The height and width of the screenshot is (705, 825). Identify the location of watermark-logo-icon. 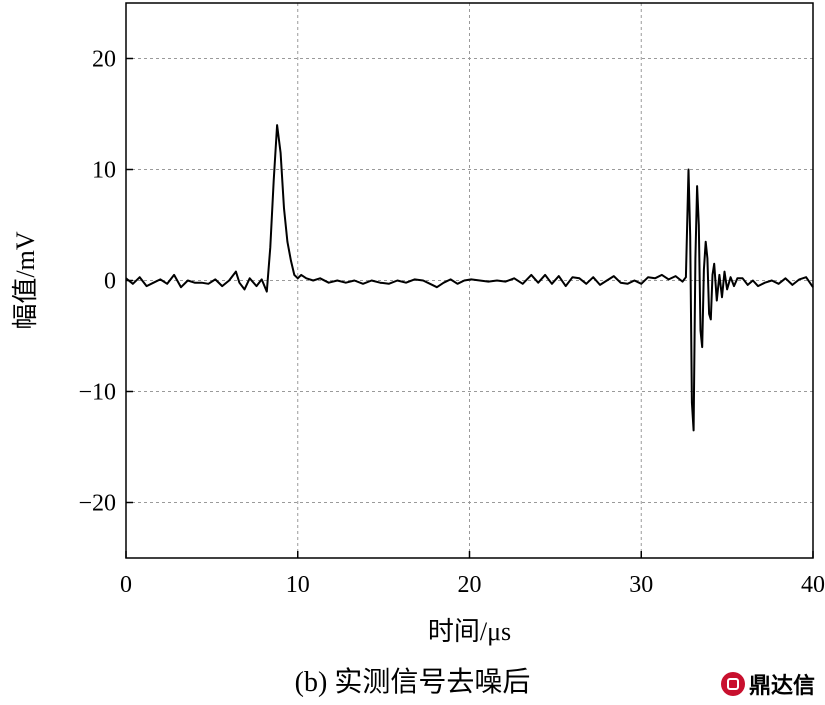
(732, 684).